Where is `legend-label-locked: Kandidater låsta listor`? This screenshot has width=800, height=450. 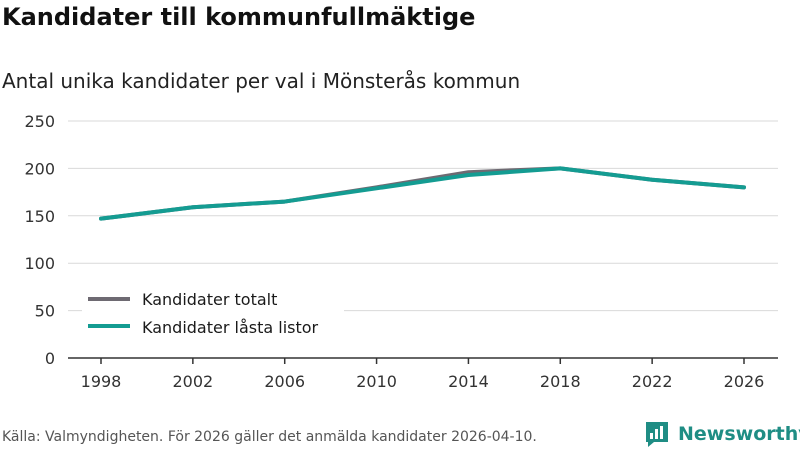
legend-label-locked: Kandidater låsta listor is located at coordinates (230, 327).